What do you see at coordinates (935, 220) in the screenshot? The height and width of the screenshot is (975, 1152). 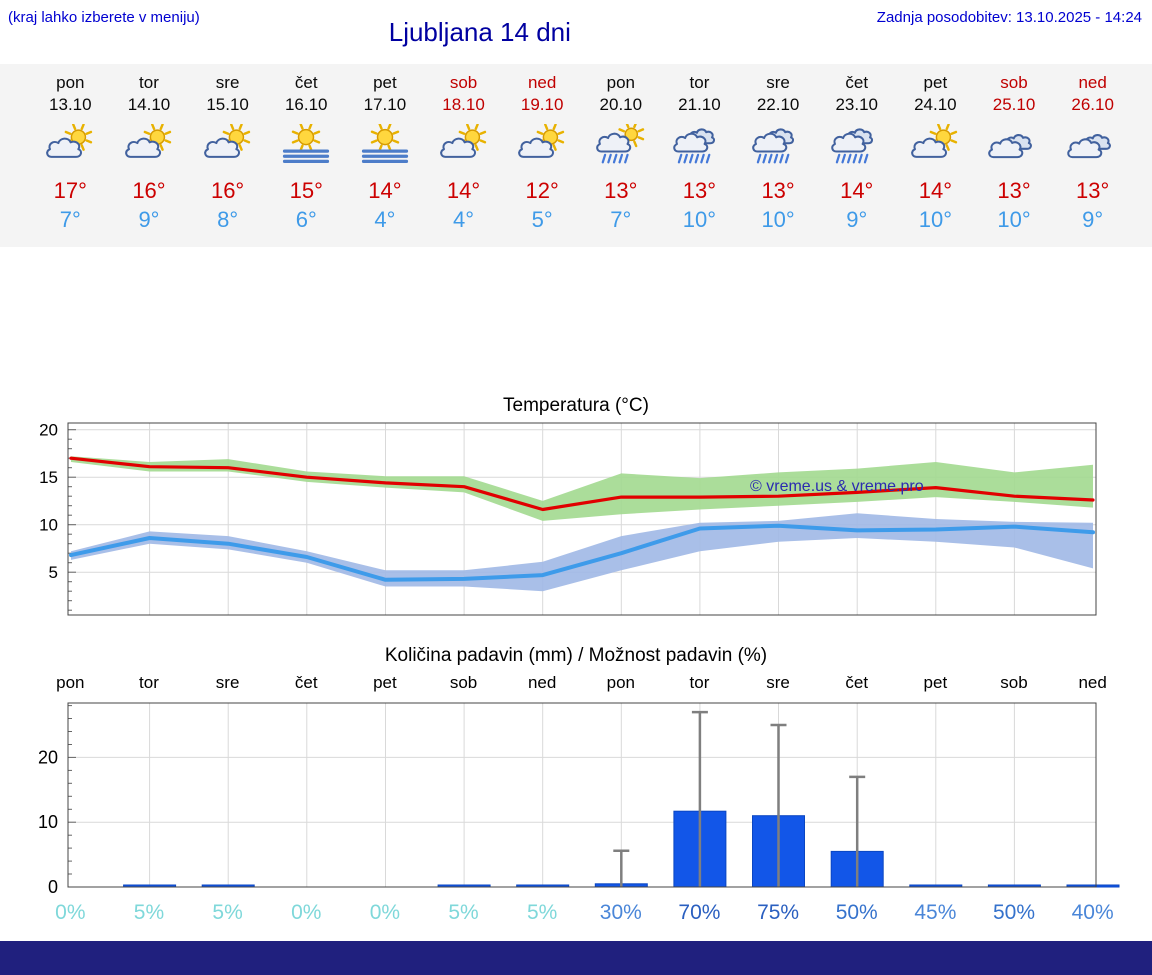 I see `low-temp: 10°` at bounding box center [935, 220].